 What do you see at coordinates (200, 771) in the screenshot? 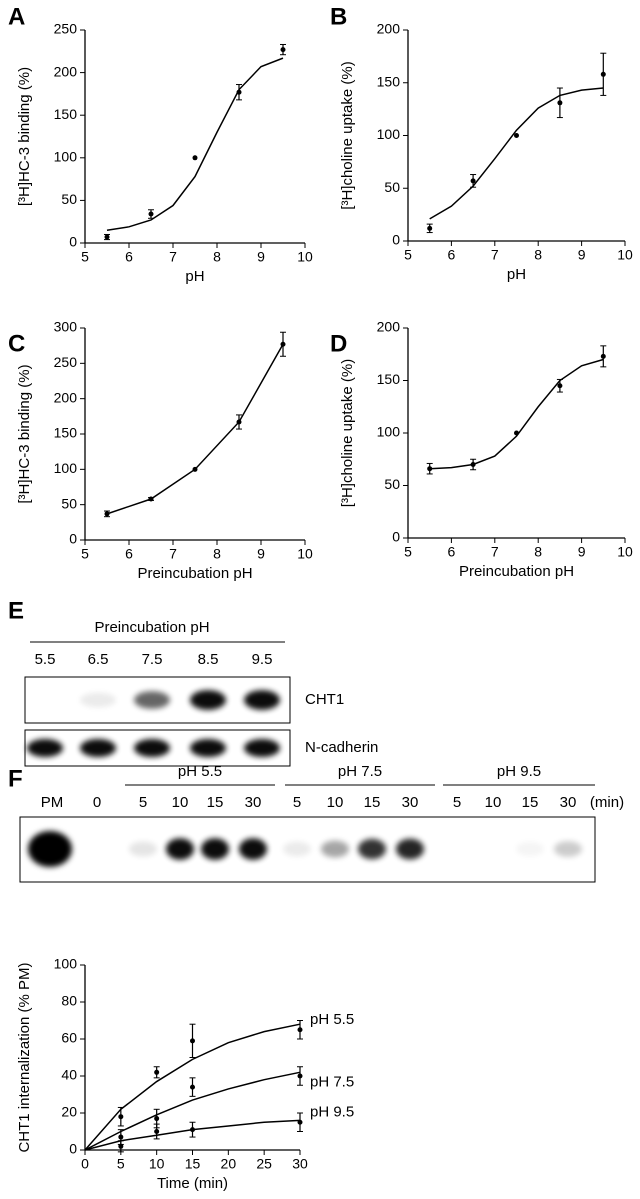
I see `group-label: pH 5.5` at bounding box center [200, 771].